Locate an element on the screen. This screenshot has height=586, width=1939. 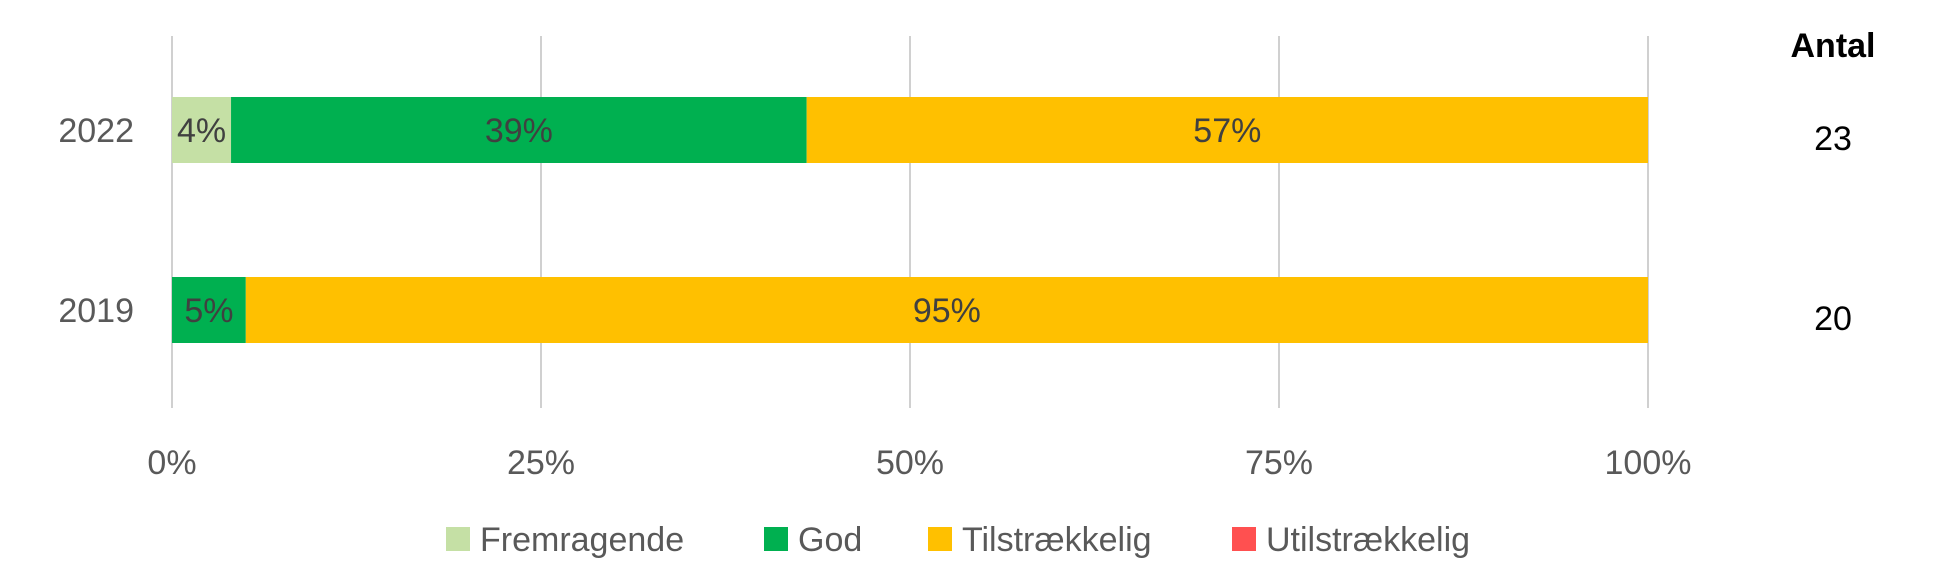
category-labels: 2022 2019 is located at coordinates (96, 221).